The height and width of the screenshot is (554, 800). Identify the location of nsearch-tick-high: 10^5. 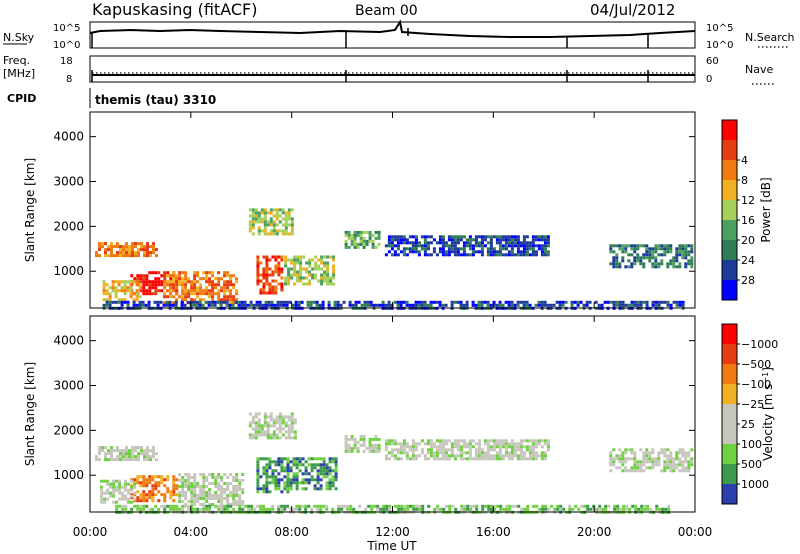
(719, 28).